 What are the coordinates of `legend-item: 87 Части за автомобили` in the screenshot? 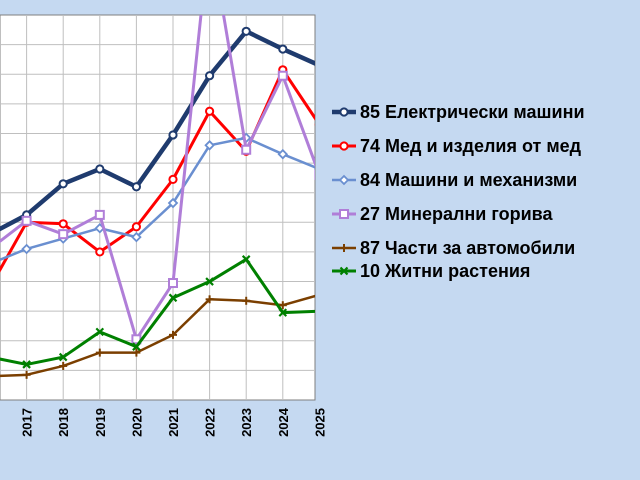 It's located at (453, 248).